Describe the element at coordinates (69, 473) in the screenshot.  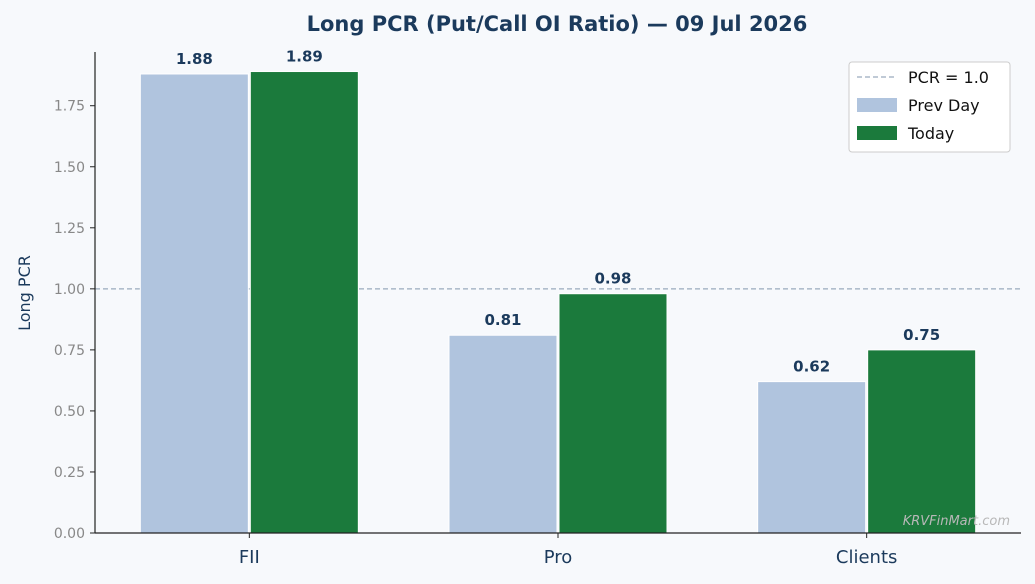
I see `y-tick-label: 0.25` at that location.